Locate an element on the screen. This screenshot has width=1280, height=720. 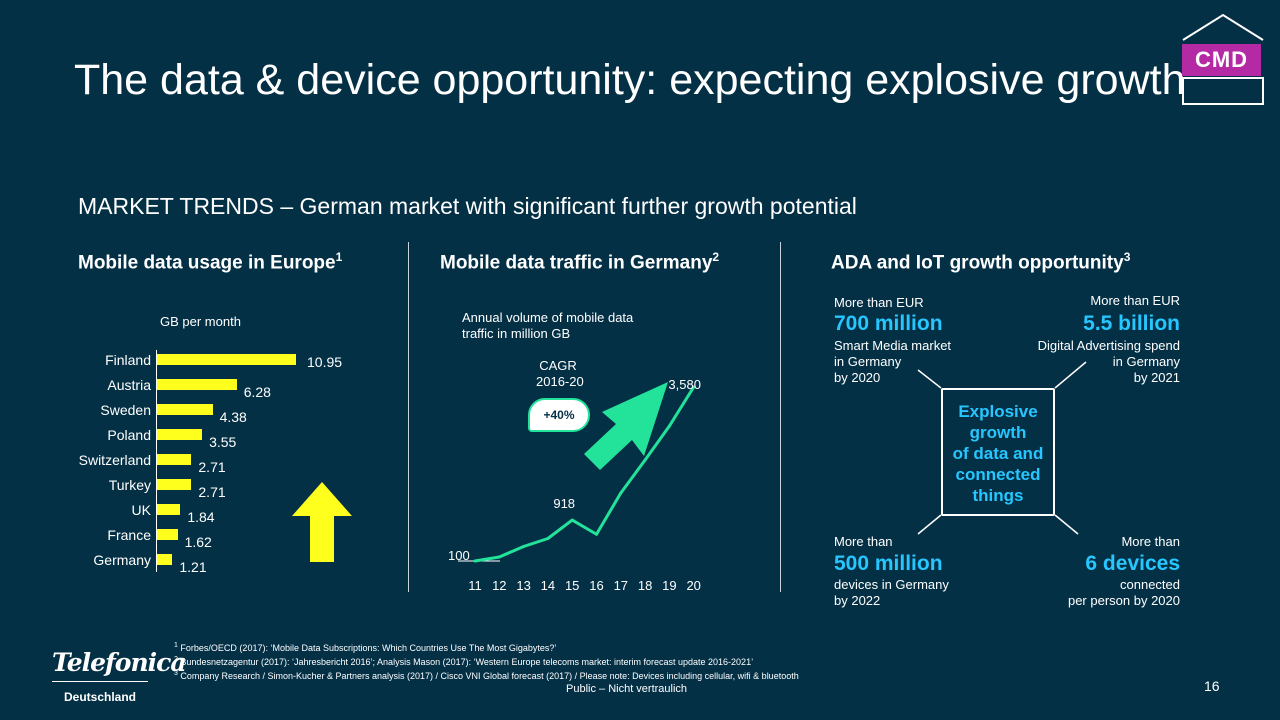
line-chart: 11 100 12 13 14 15 918 16 17 18 19 20 3,580 is located at coordinates (574, 485).